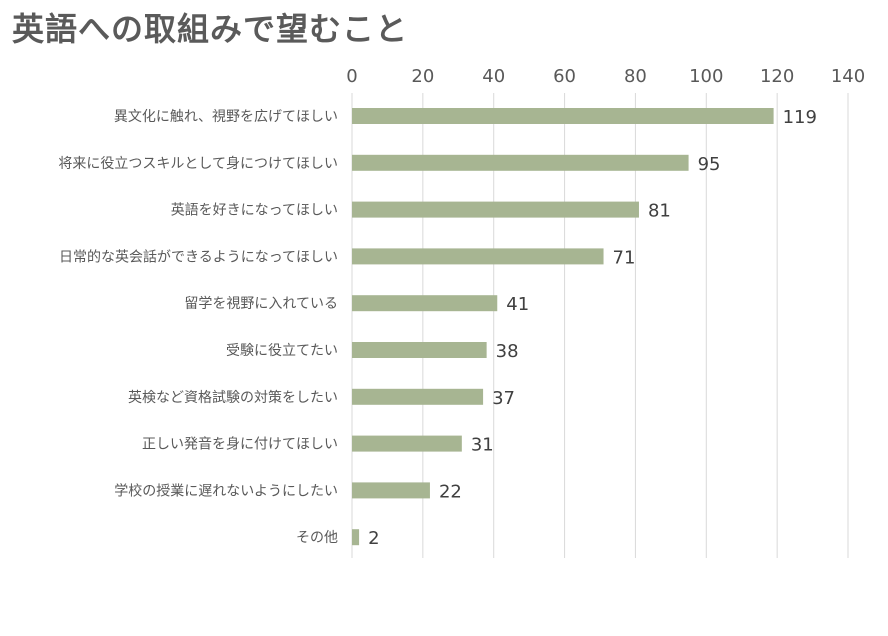  I want to click on value-label: 38, so click(507, 351).